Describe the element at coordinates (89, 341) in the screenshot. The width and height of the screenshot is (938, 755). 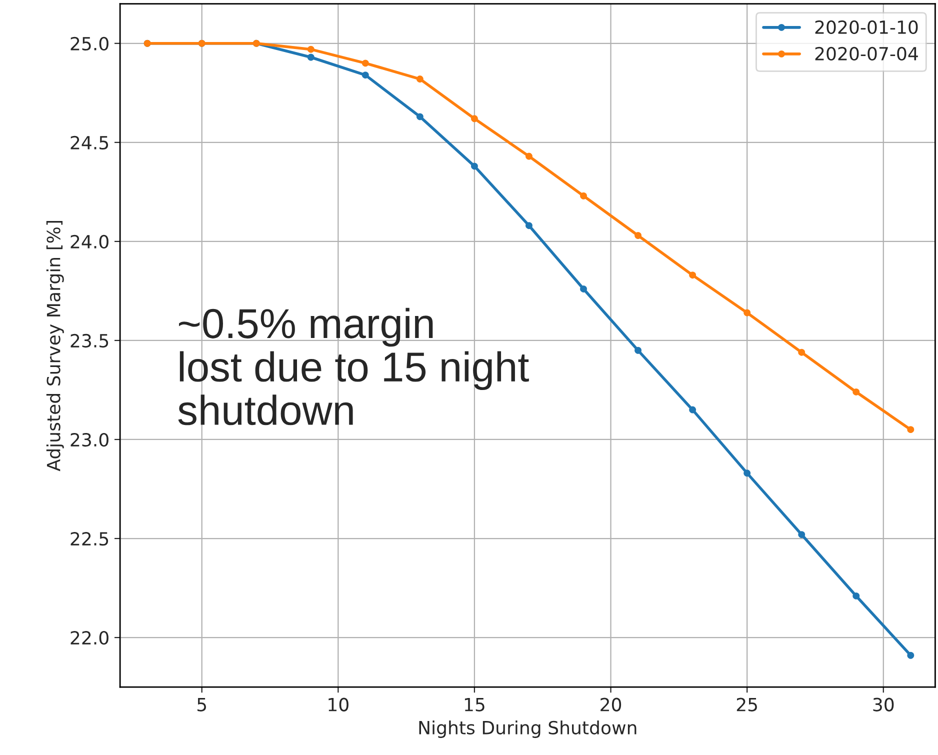
I see `y-tick-label: 23.5` at that location.